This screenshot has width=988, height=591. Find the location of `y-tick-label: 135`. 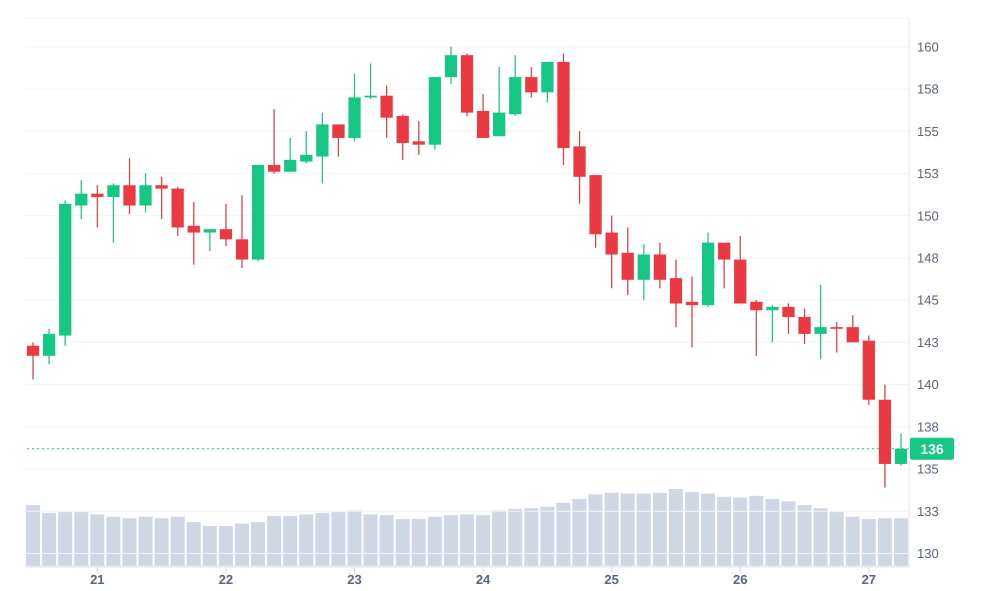

y-tick-label: 135 is located at coordinates (928, 469).